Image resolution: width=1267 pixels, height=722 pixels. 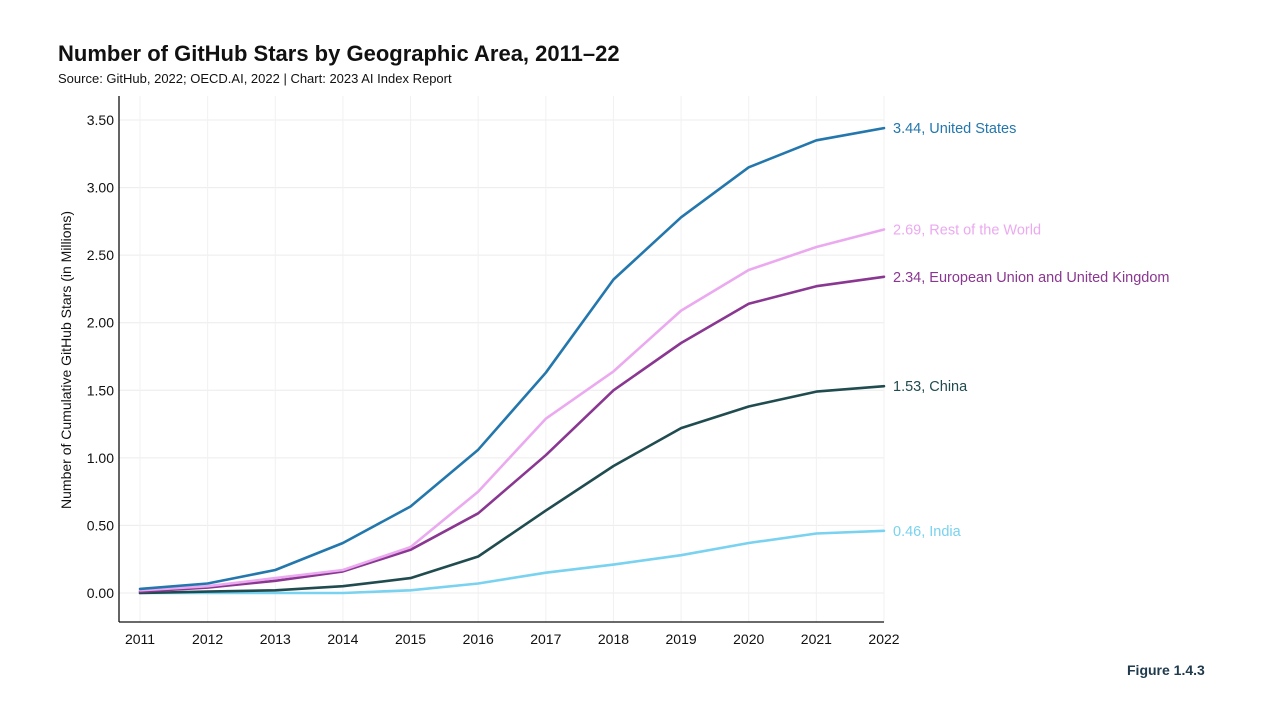 I want to click on x-tick-label: 2022, so click(x=883, y=639).